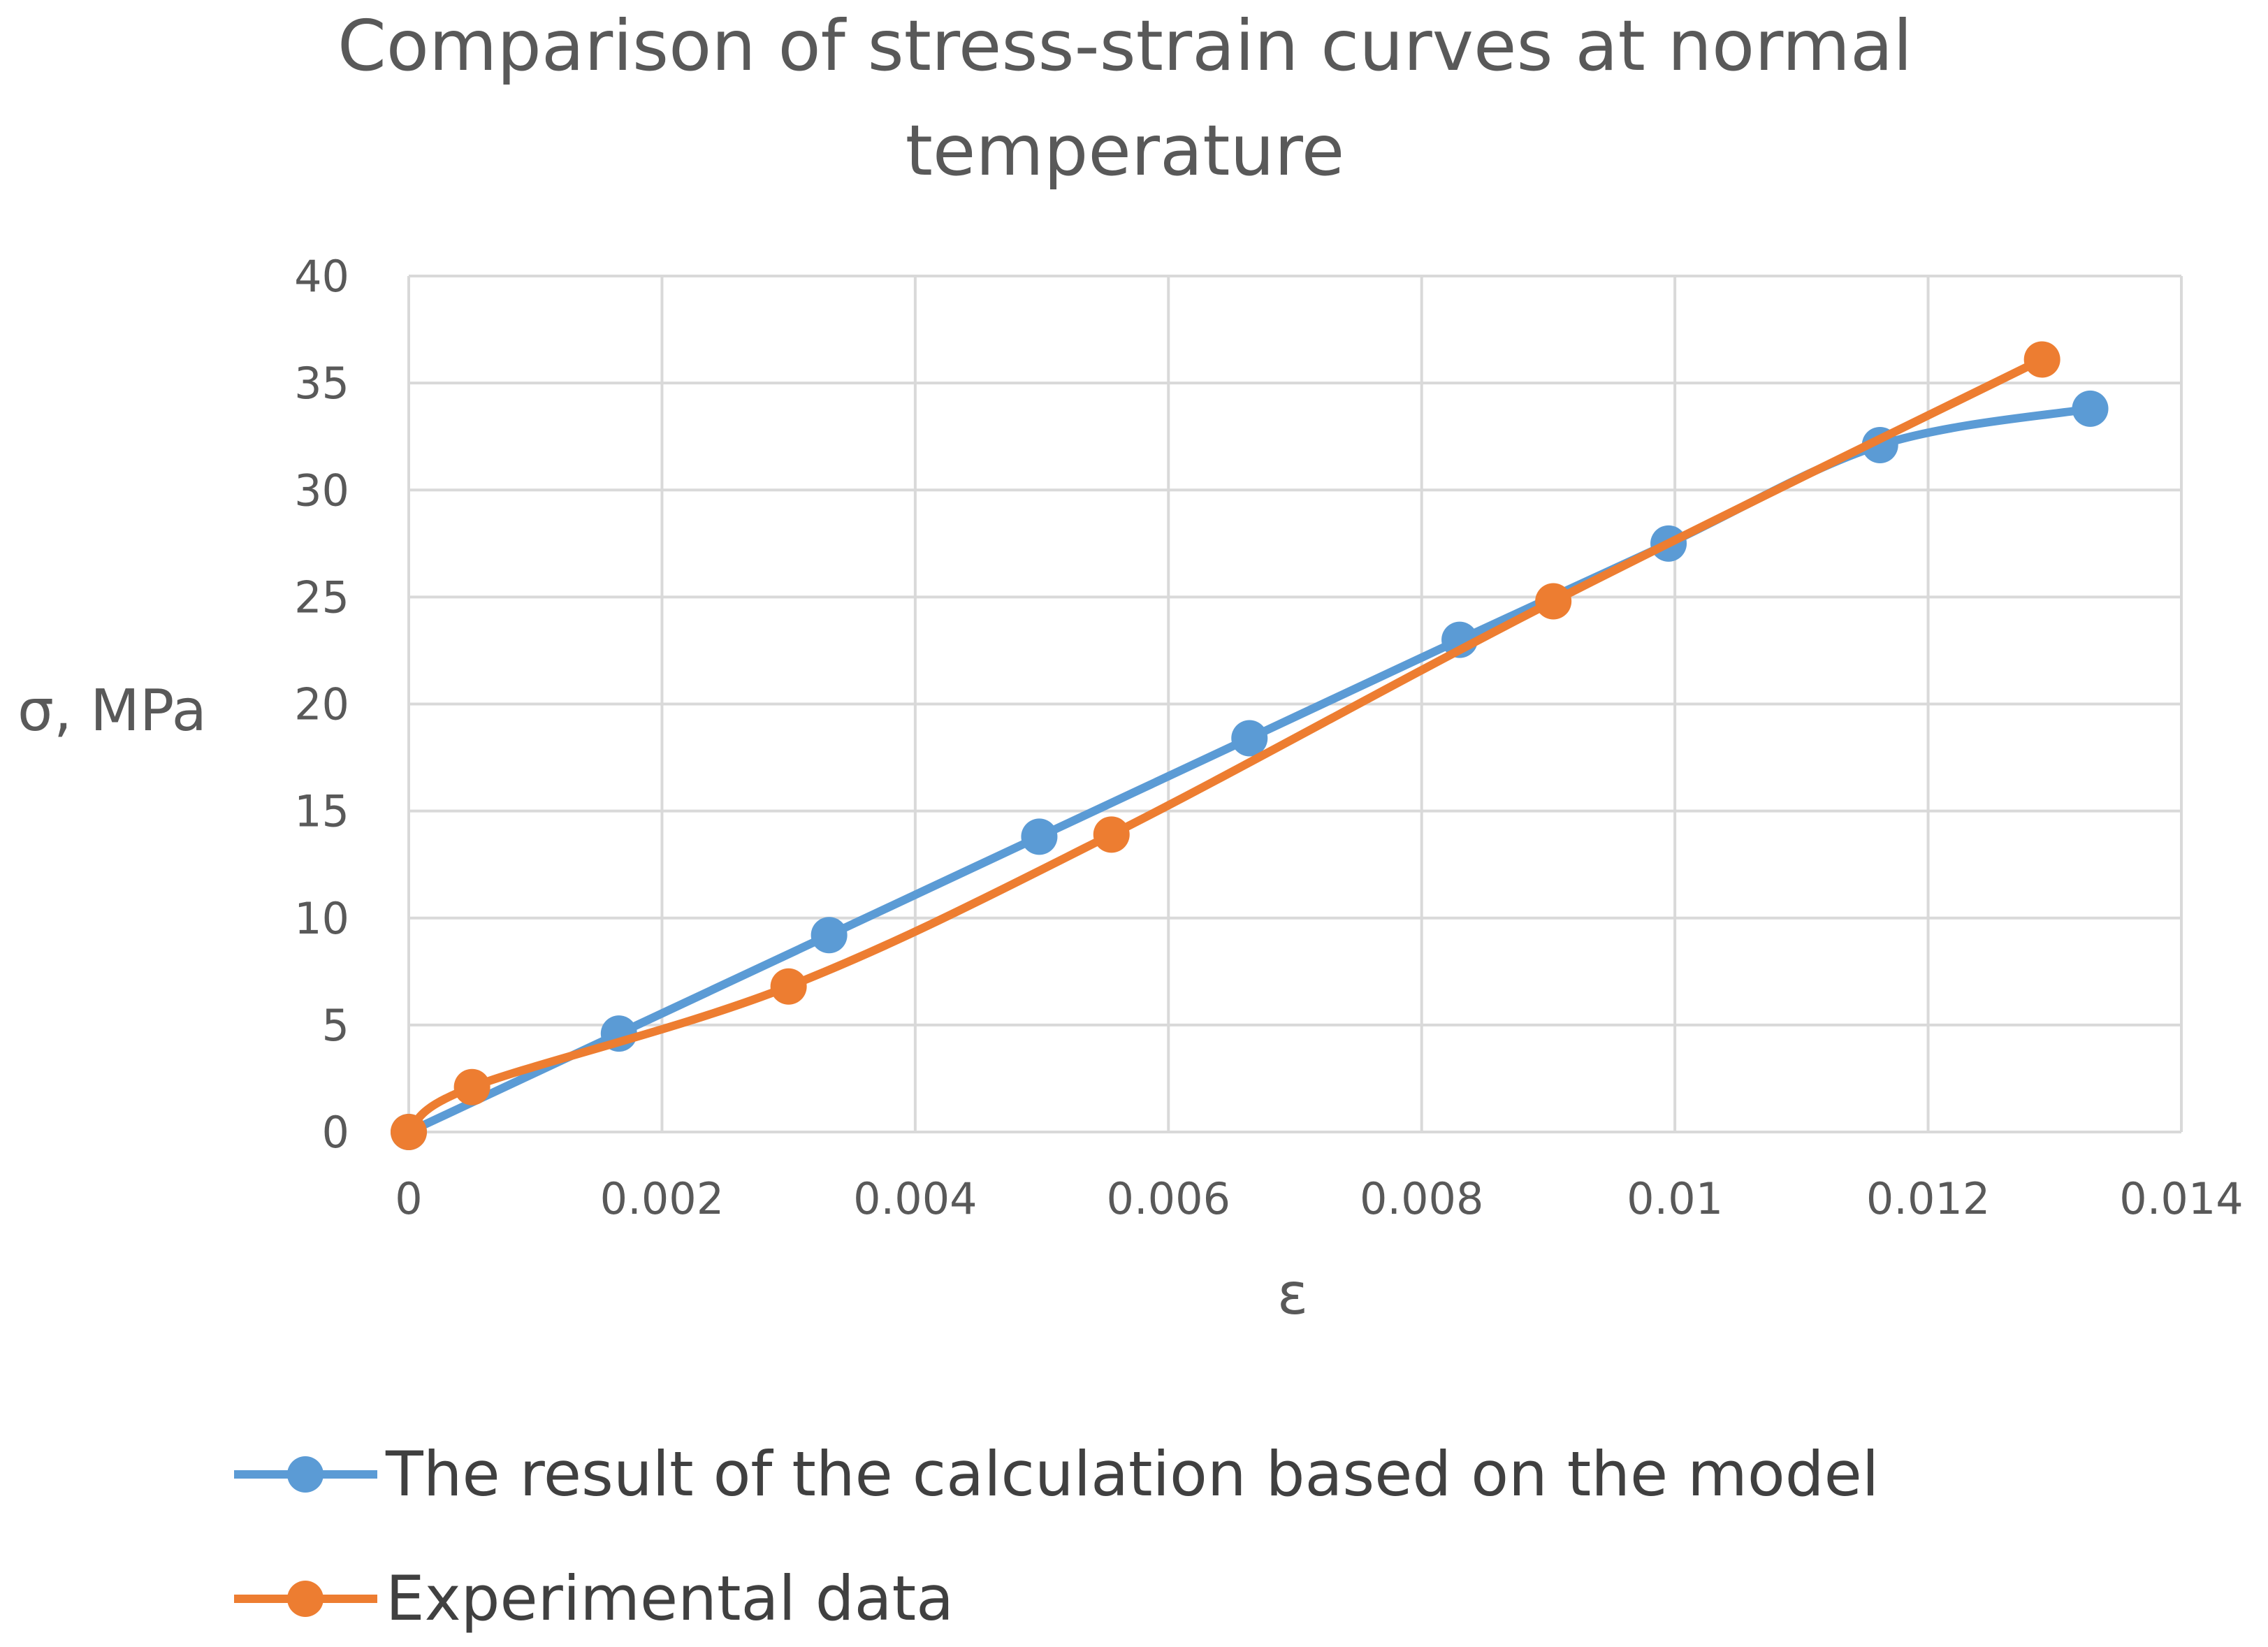 Image resolution: width=2268 pixels, height=1647 pixels. I want to click on x-tick-label: 0.002, so click(662, 1198).